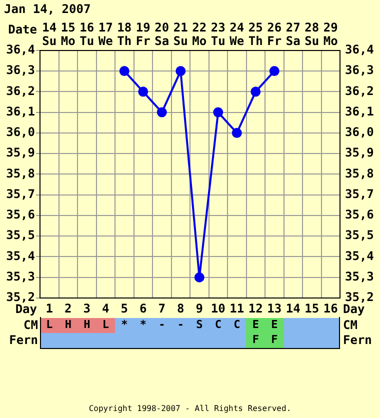  What do you see at coordinates (359, 49) in the screenshot?
I see `y2-tick-label: 36,4` at bounding box center [359, 49].